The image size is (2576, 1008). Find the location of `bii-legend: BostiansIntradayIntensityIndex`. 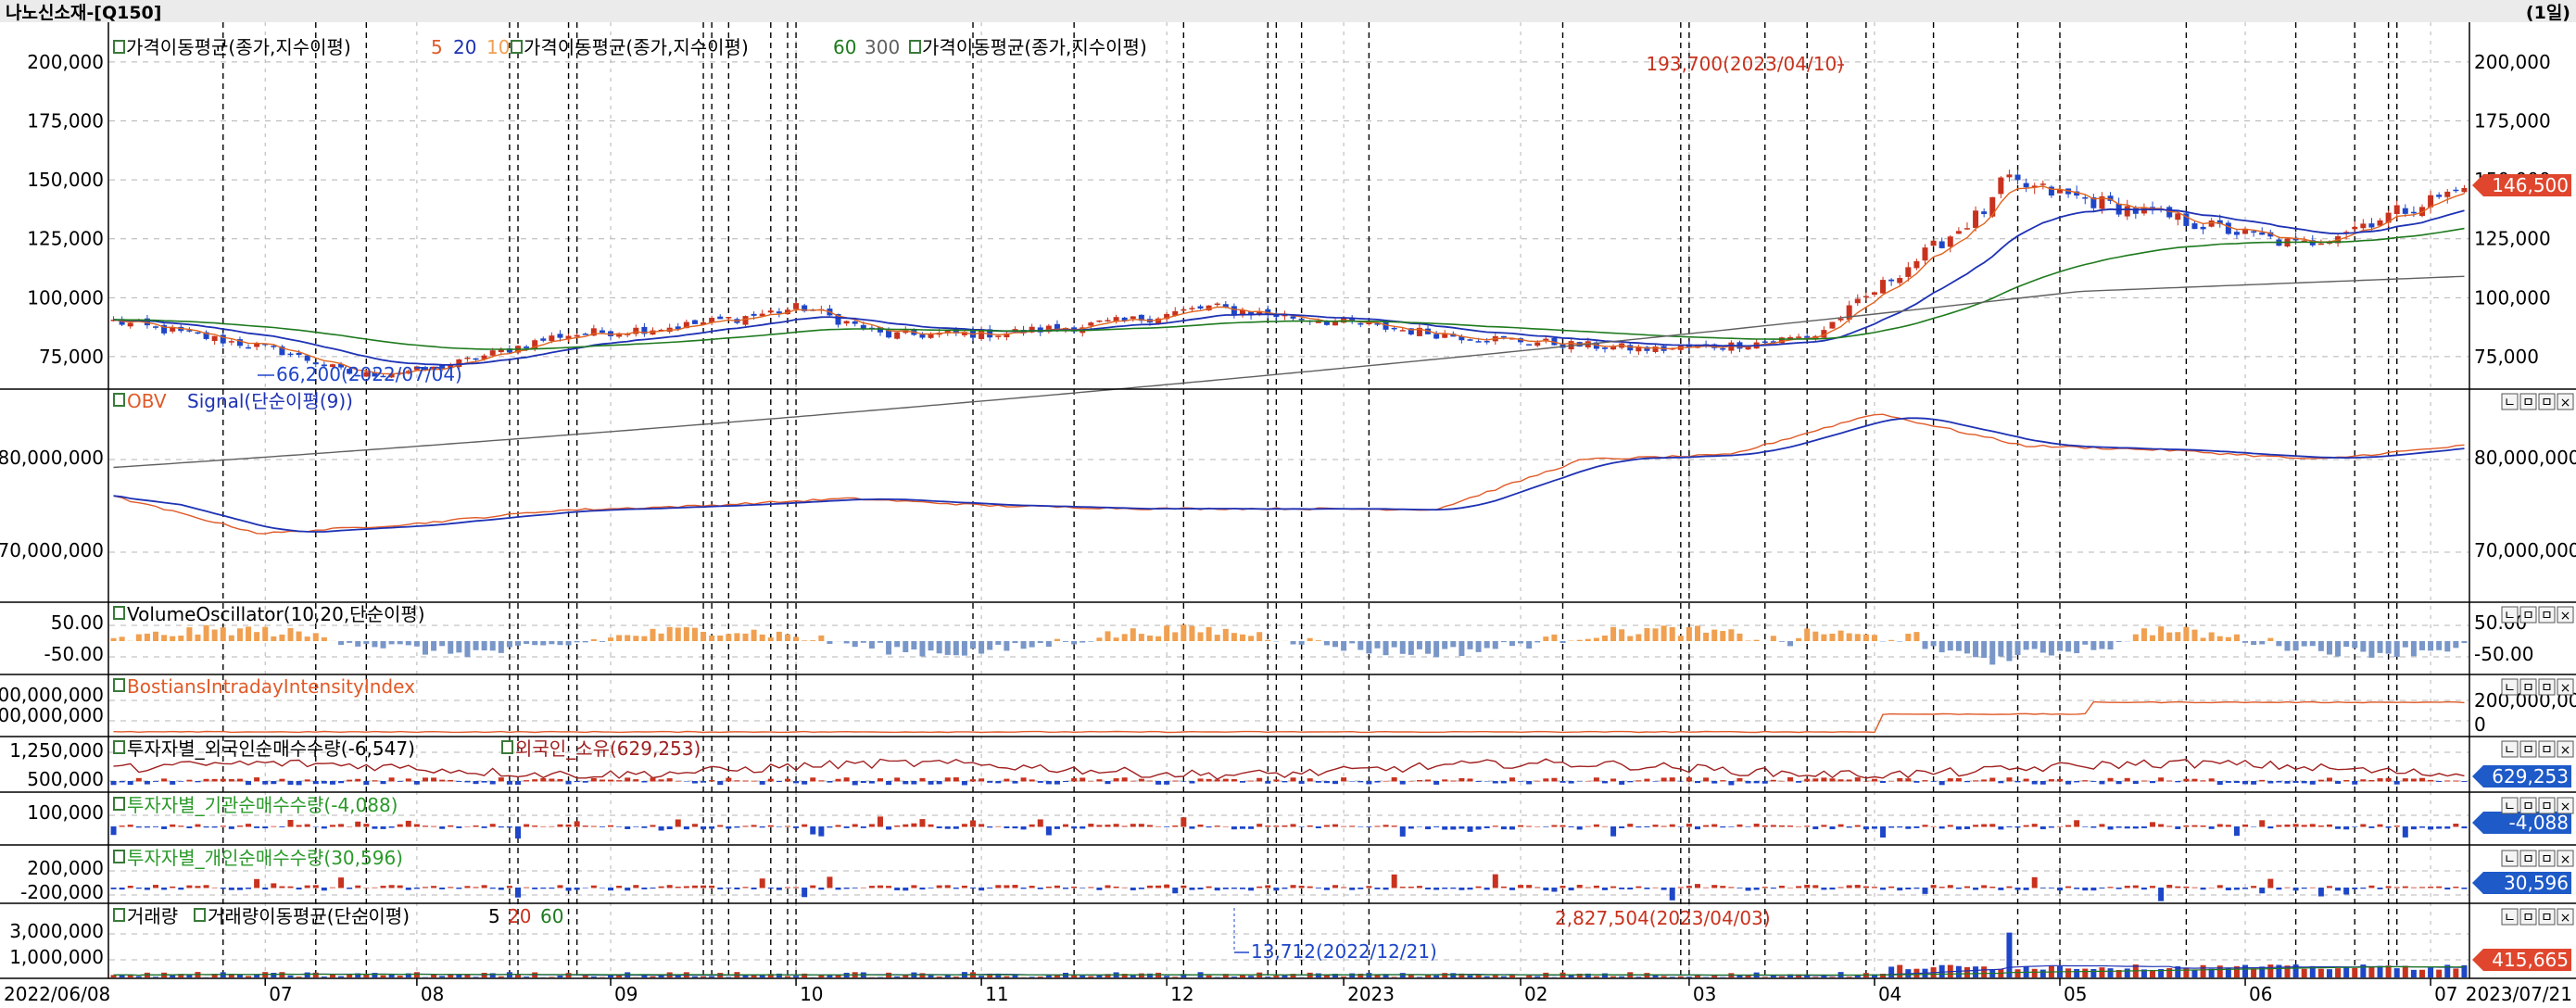

bii-legend: BostiansIntradayIntensityIndex is located at coordinates (264, 686).